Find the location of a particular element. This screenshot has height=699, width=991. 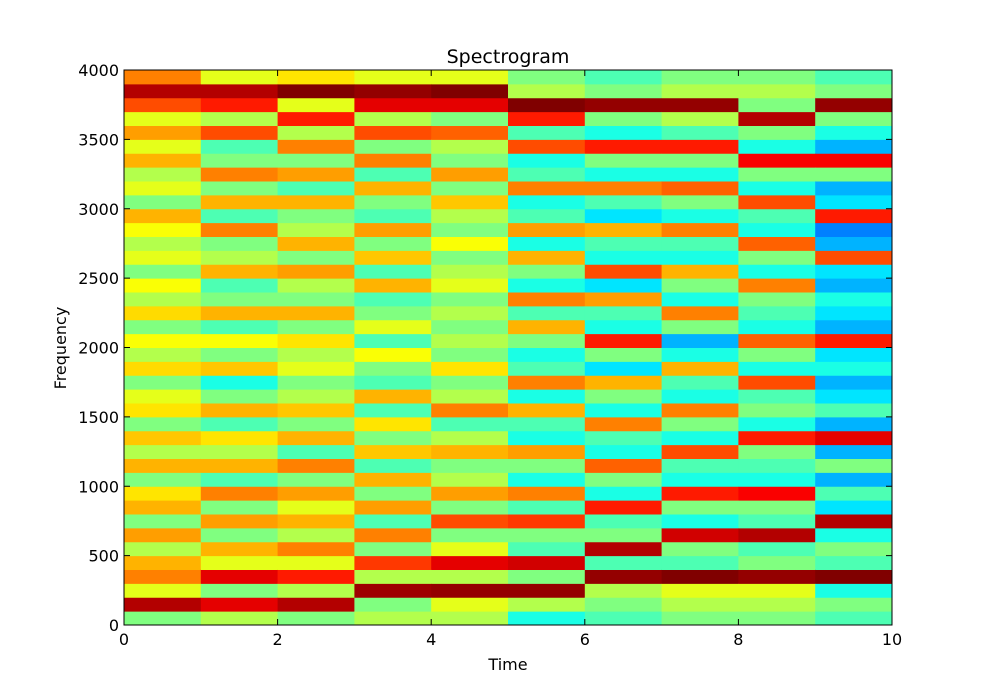

y-tick-label: 3000 is located at coordinates (98, 209).